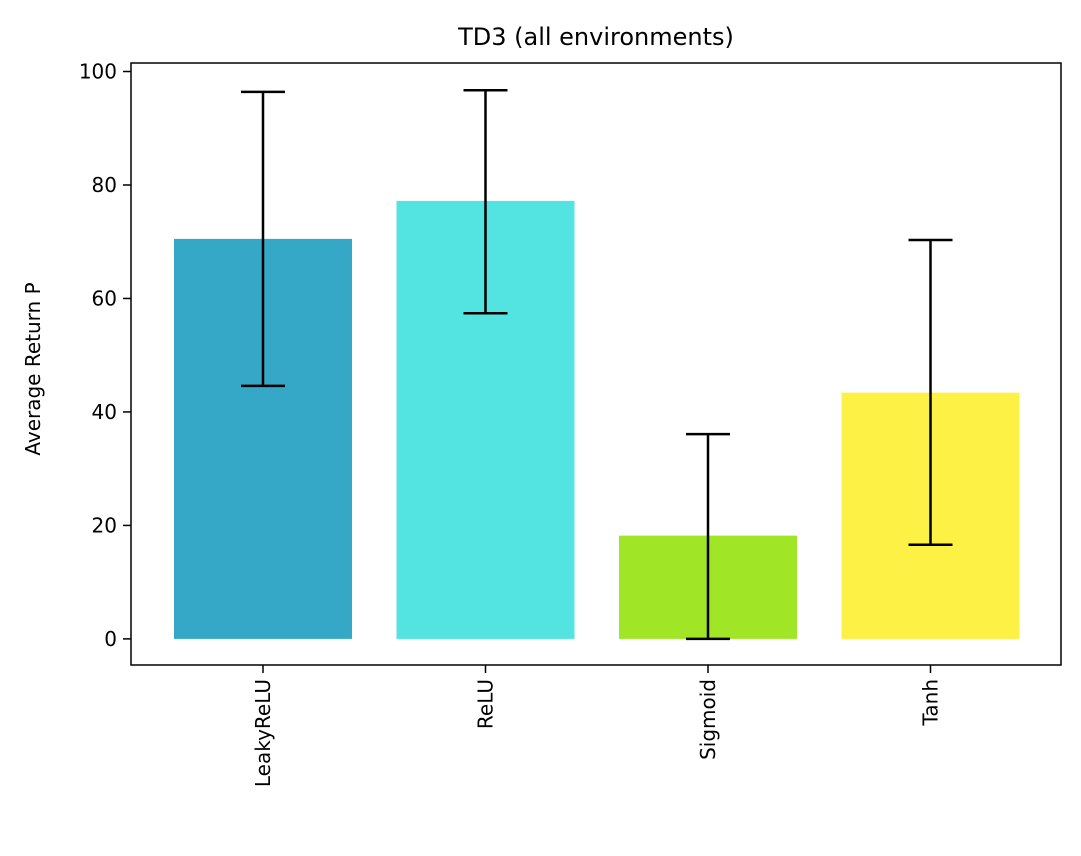  What do you see at coordinates (597, 726) in the screenshot?
I see `x-axis-ticks: LeakyReLU ReLU Sigmoid Tanh` at bounding box center [597, 726].